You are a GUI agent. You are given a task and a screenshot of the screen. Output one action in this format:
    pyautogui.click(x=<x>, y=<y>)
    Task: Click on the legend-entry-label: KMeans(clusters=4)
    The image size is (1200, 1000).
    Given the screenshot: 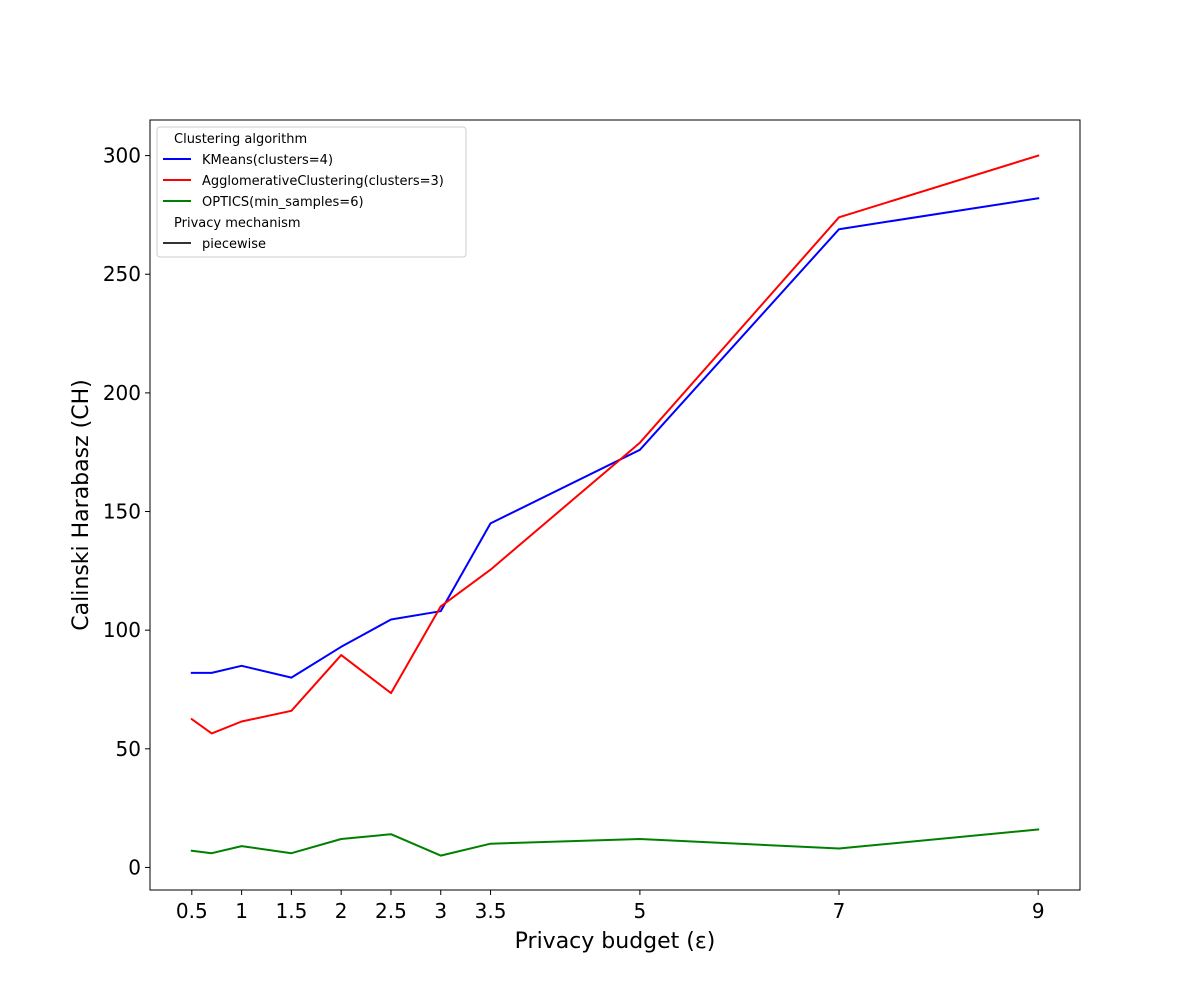 What is the action you would take?
    pyautogui.click(x=267, y=160)
    